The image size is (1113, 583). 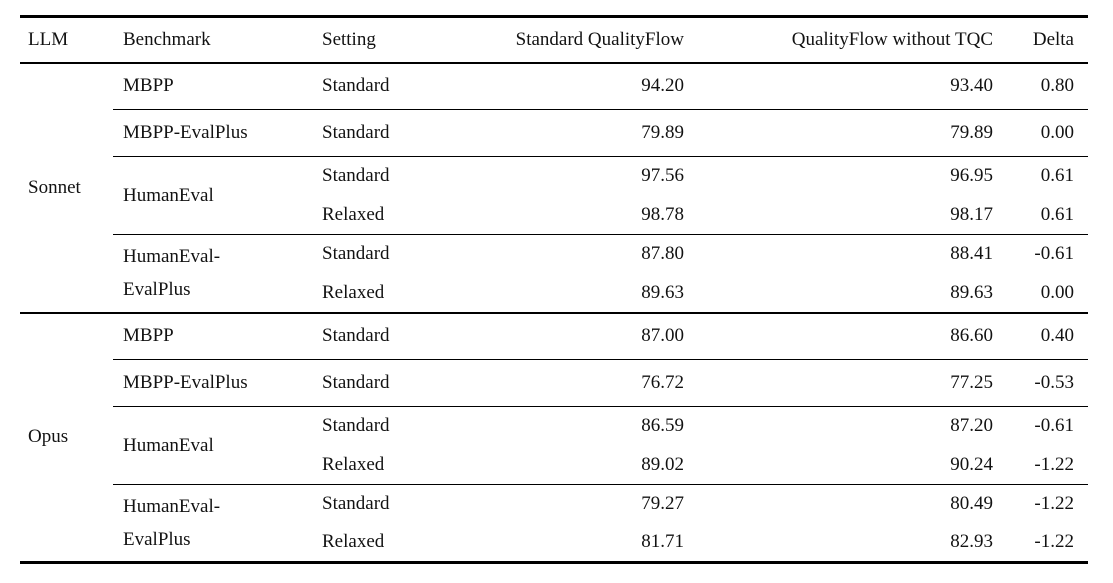 What do you see at coordinates (54, 187) in the screenshot?
I see `llm-group-label-sonnet: Sonnet` at bounding box center [54, 187].